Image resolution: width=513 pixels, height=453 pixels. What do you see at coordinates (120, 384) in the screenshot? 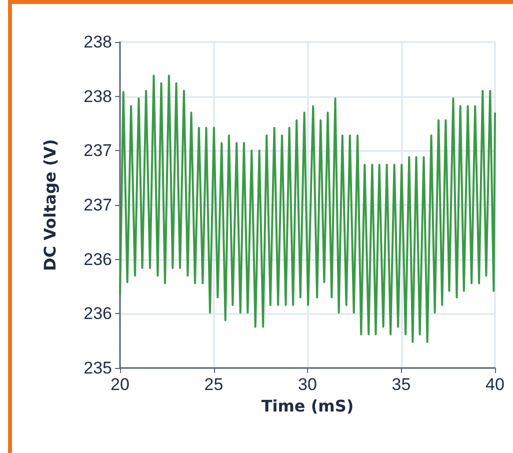
I see `x-tick-label: 20` at bounding box center [120, 384].